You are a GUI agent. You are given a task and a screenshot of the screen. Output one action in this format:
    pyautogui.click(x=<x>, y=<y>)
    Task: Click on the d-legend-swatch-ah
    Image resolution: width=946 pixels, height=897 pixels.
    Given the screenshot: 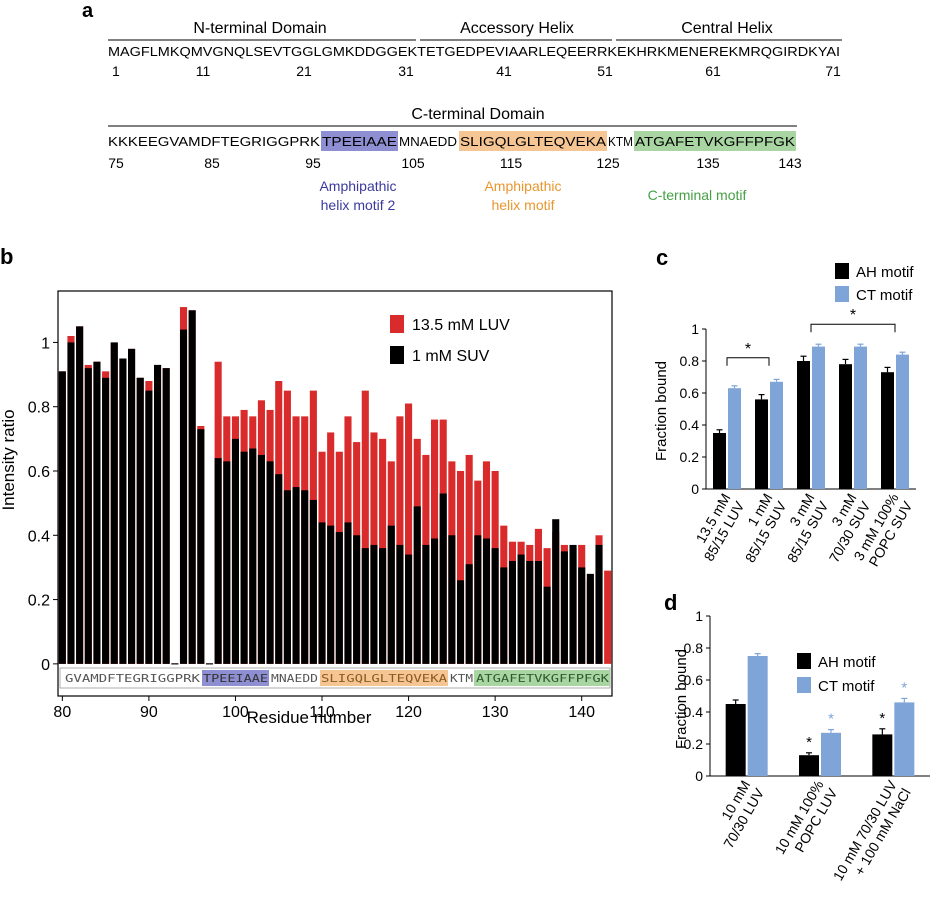 What is the action you would take?
    pyautogui.click(x=804, y=661)
    